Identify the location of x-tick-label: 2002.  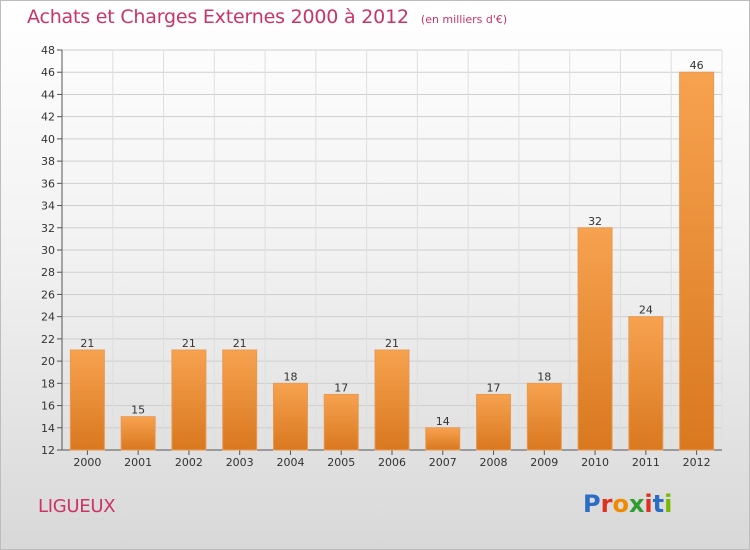
(189, 462).